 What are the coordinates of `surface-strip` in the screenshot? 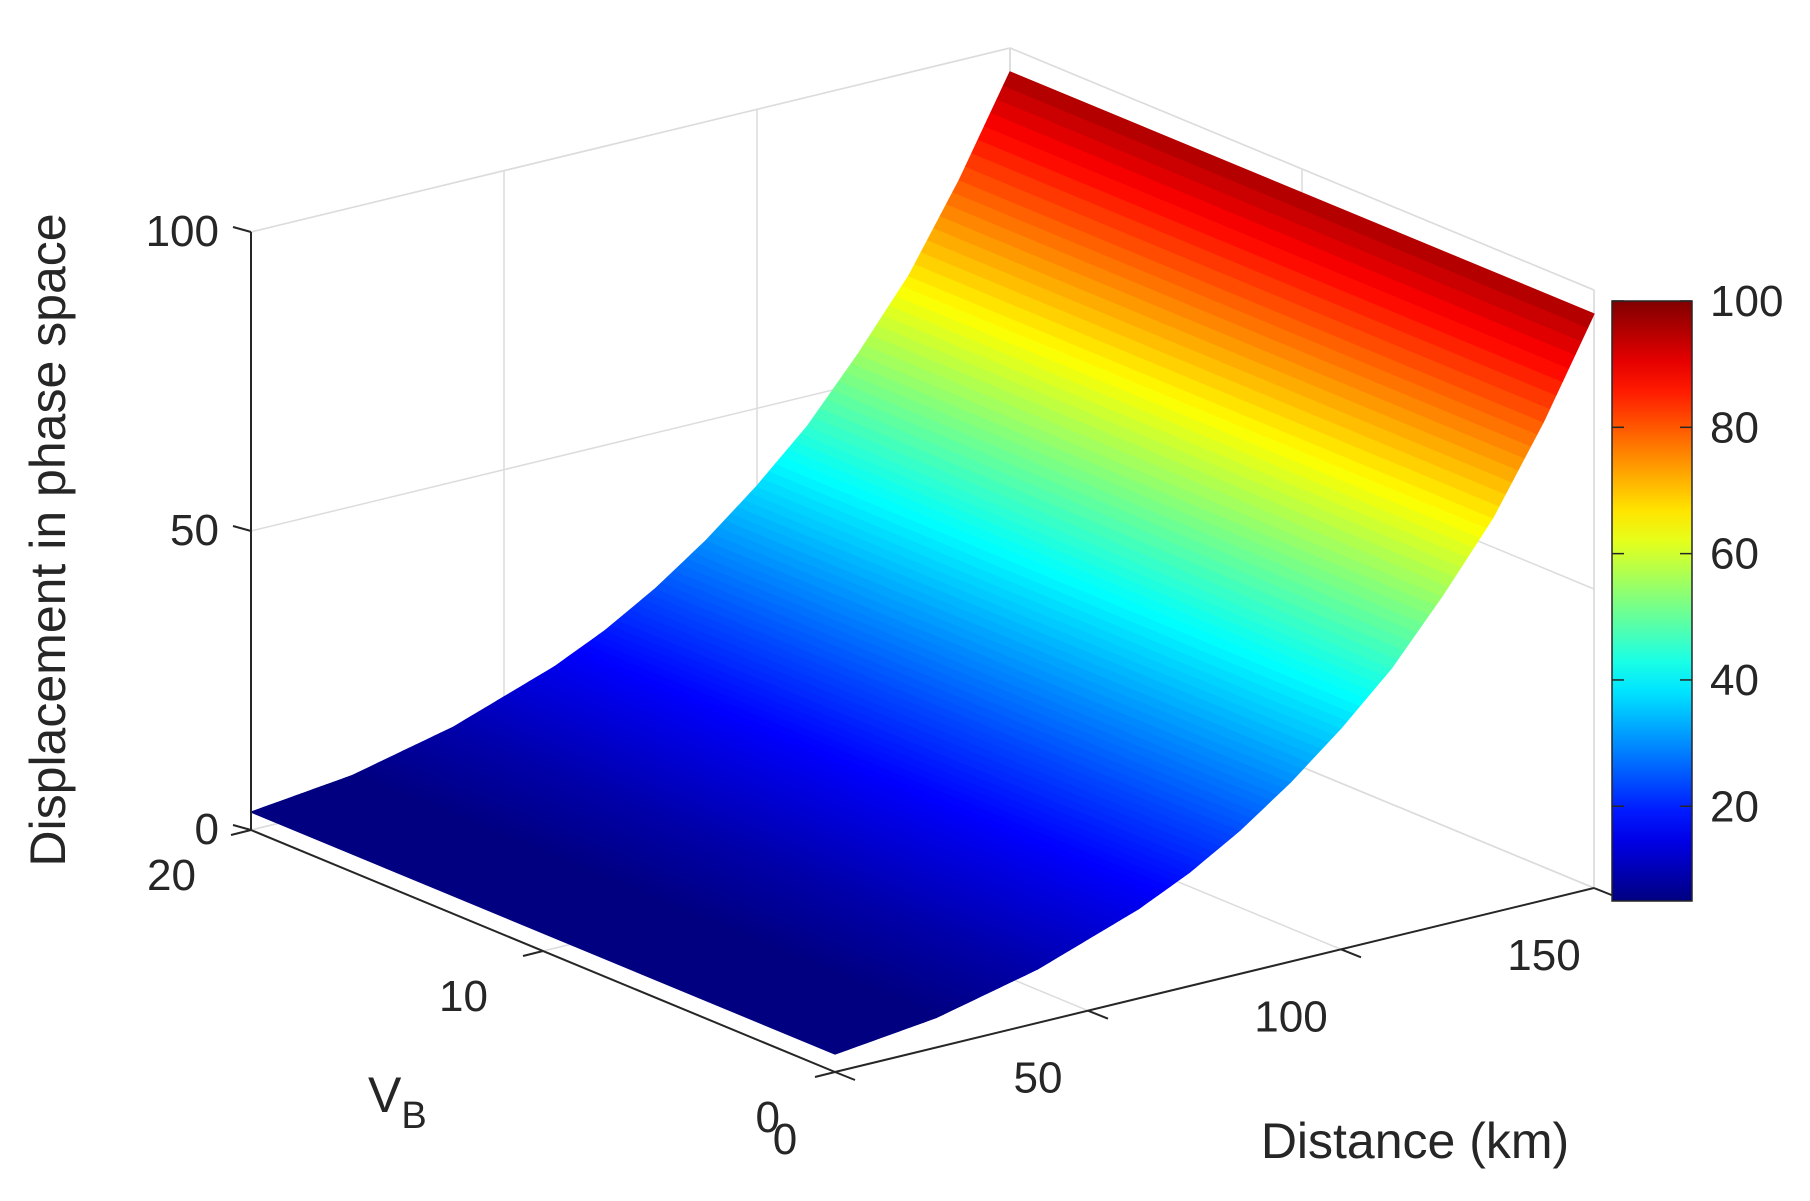 It's located at (1299, 200).